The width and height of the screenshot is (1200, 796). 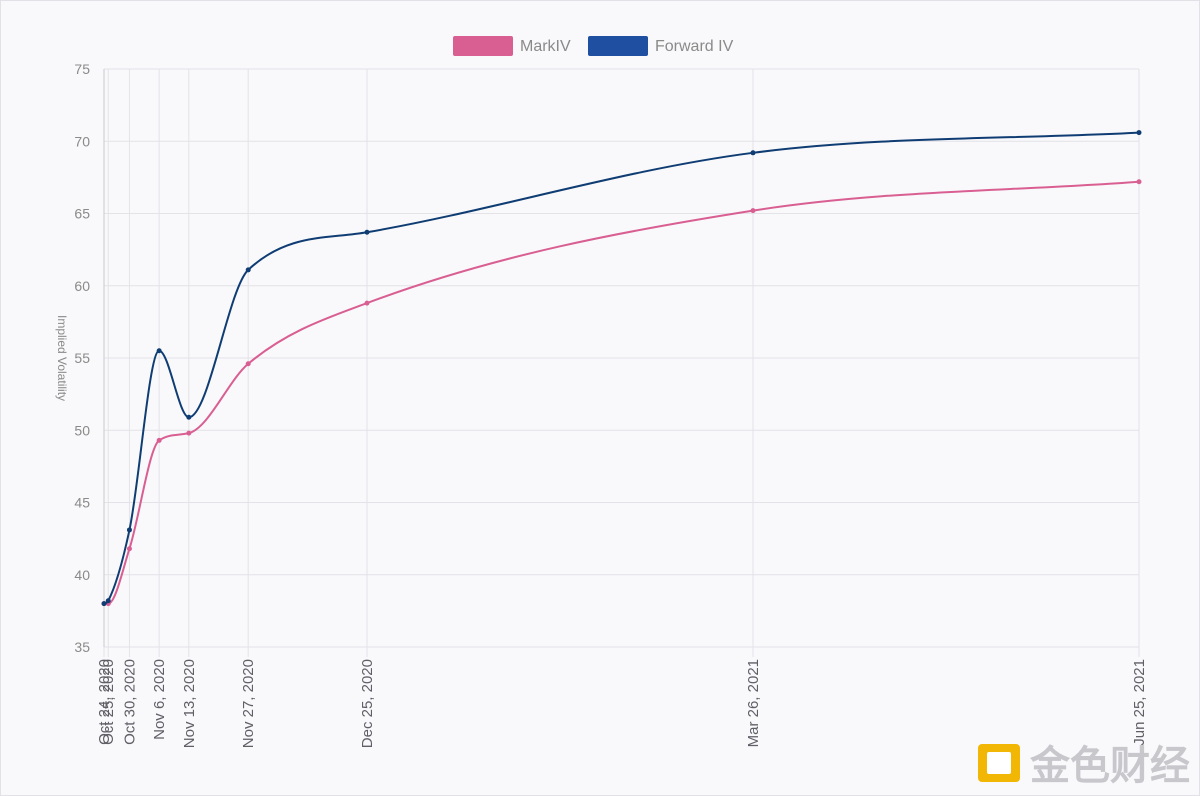 I want to click on legend-label: MarkIV, so click(x=545, y=46).